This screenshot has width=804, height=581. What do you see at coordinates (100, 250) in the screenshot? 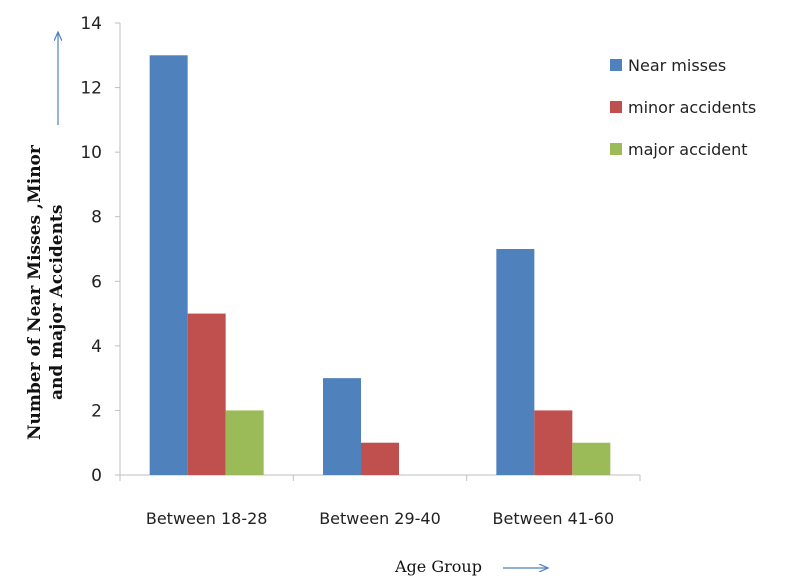
I see `y-ticks: 0 2 4 6 8 10 12 14` at bounding box center [100, 250].